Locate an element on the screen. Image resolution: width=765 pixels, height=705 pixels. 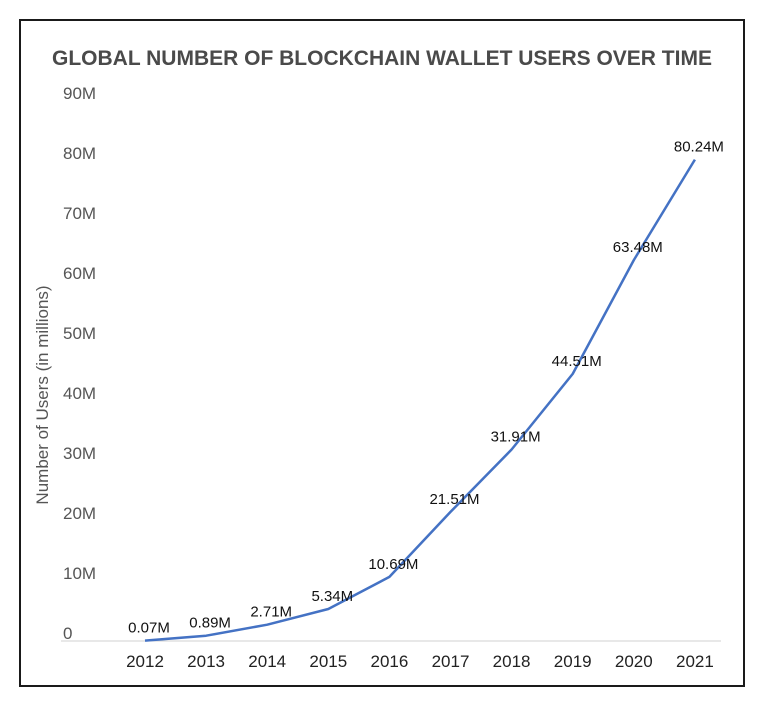
y-axis-ticks: 0 10M 20M 30M 40M 50M 60M 70M 80M 90M is located at coordinates (79, 363).